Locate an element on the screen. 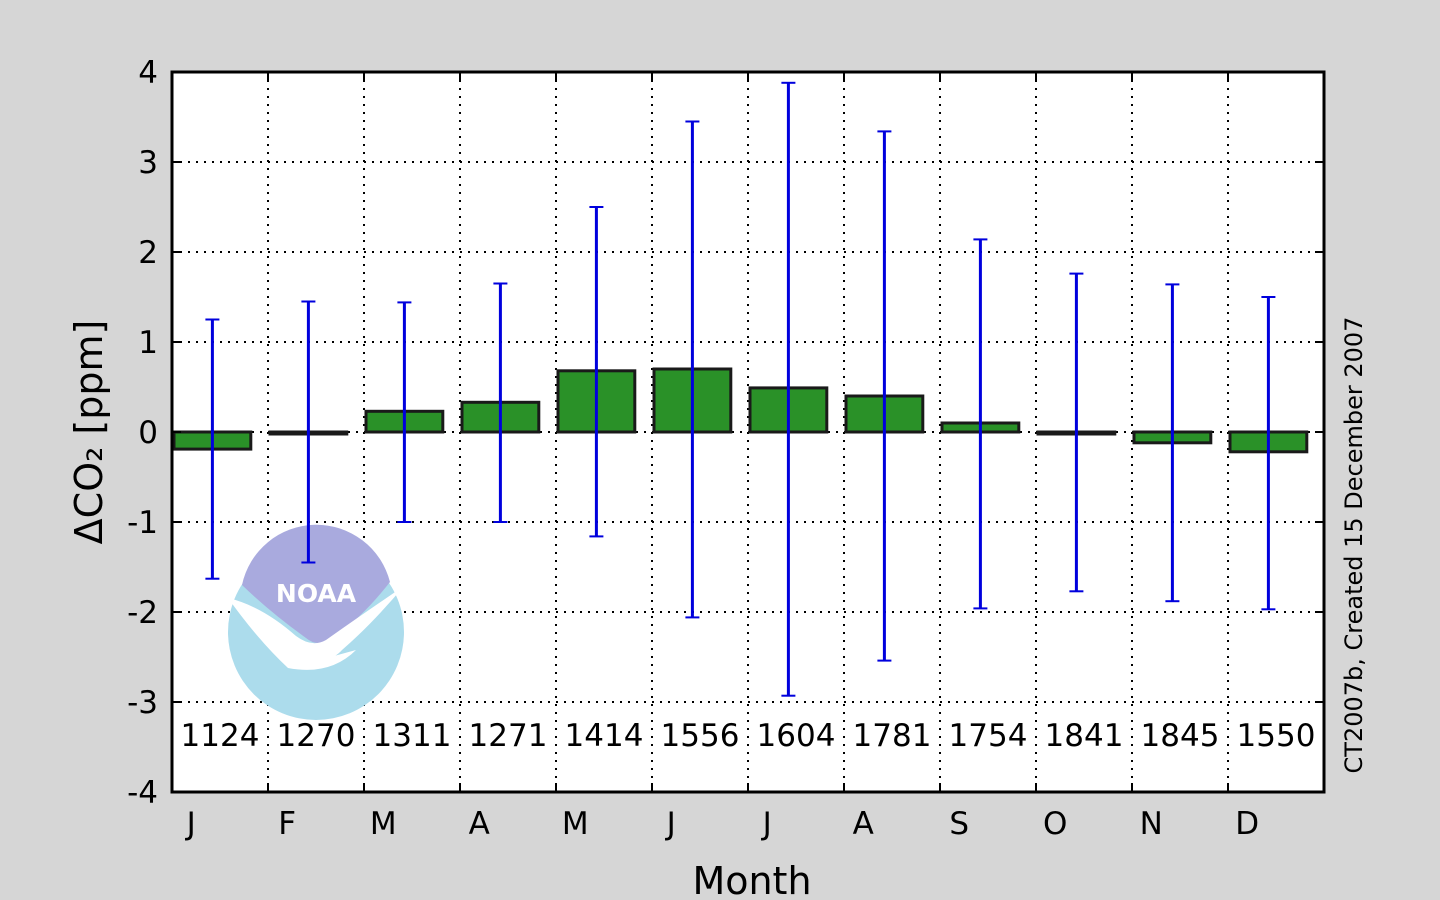 This screenshot has width=1440, height=900. x-tick-label: O is located at coordinates (1055, 824).